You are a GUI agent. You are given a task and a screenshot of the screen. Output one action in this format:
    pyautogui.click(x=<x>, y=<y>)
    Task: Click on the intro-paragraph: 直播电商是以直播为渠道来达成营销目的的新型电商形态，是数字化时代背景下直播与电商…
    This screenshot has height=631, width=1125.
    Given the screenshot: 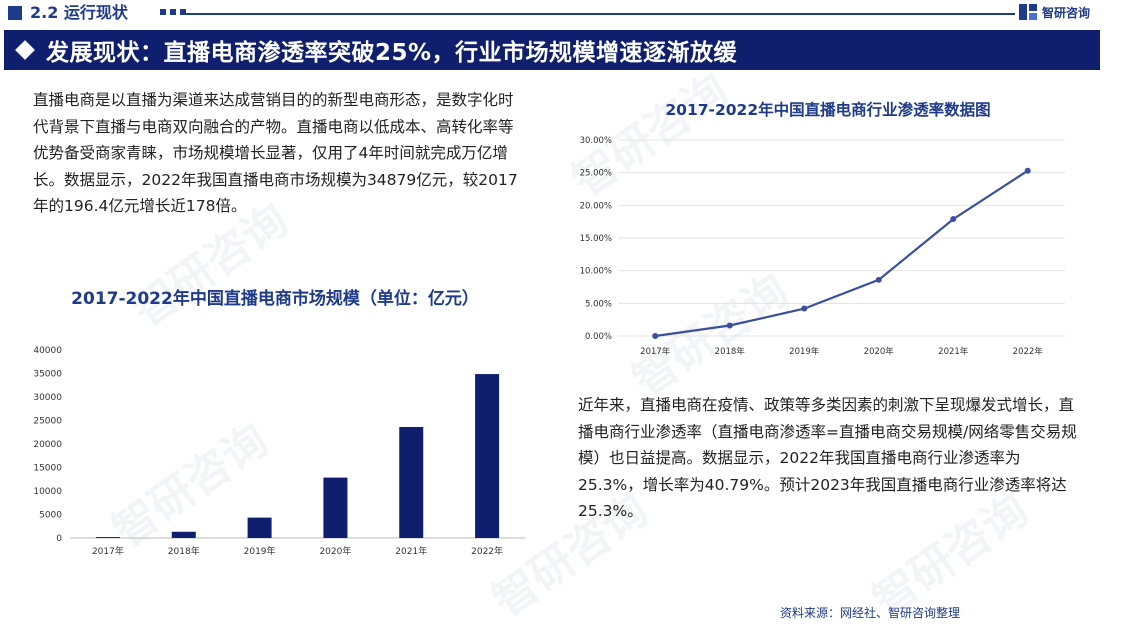 What is the action you would take?
    pyautogui.click(x=275, y=153)
    